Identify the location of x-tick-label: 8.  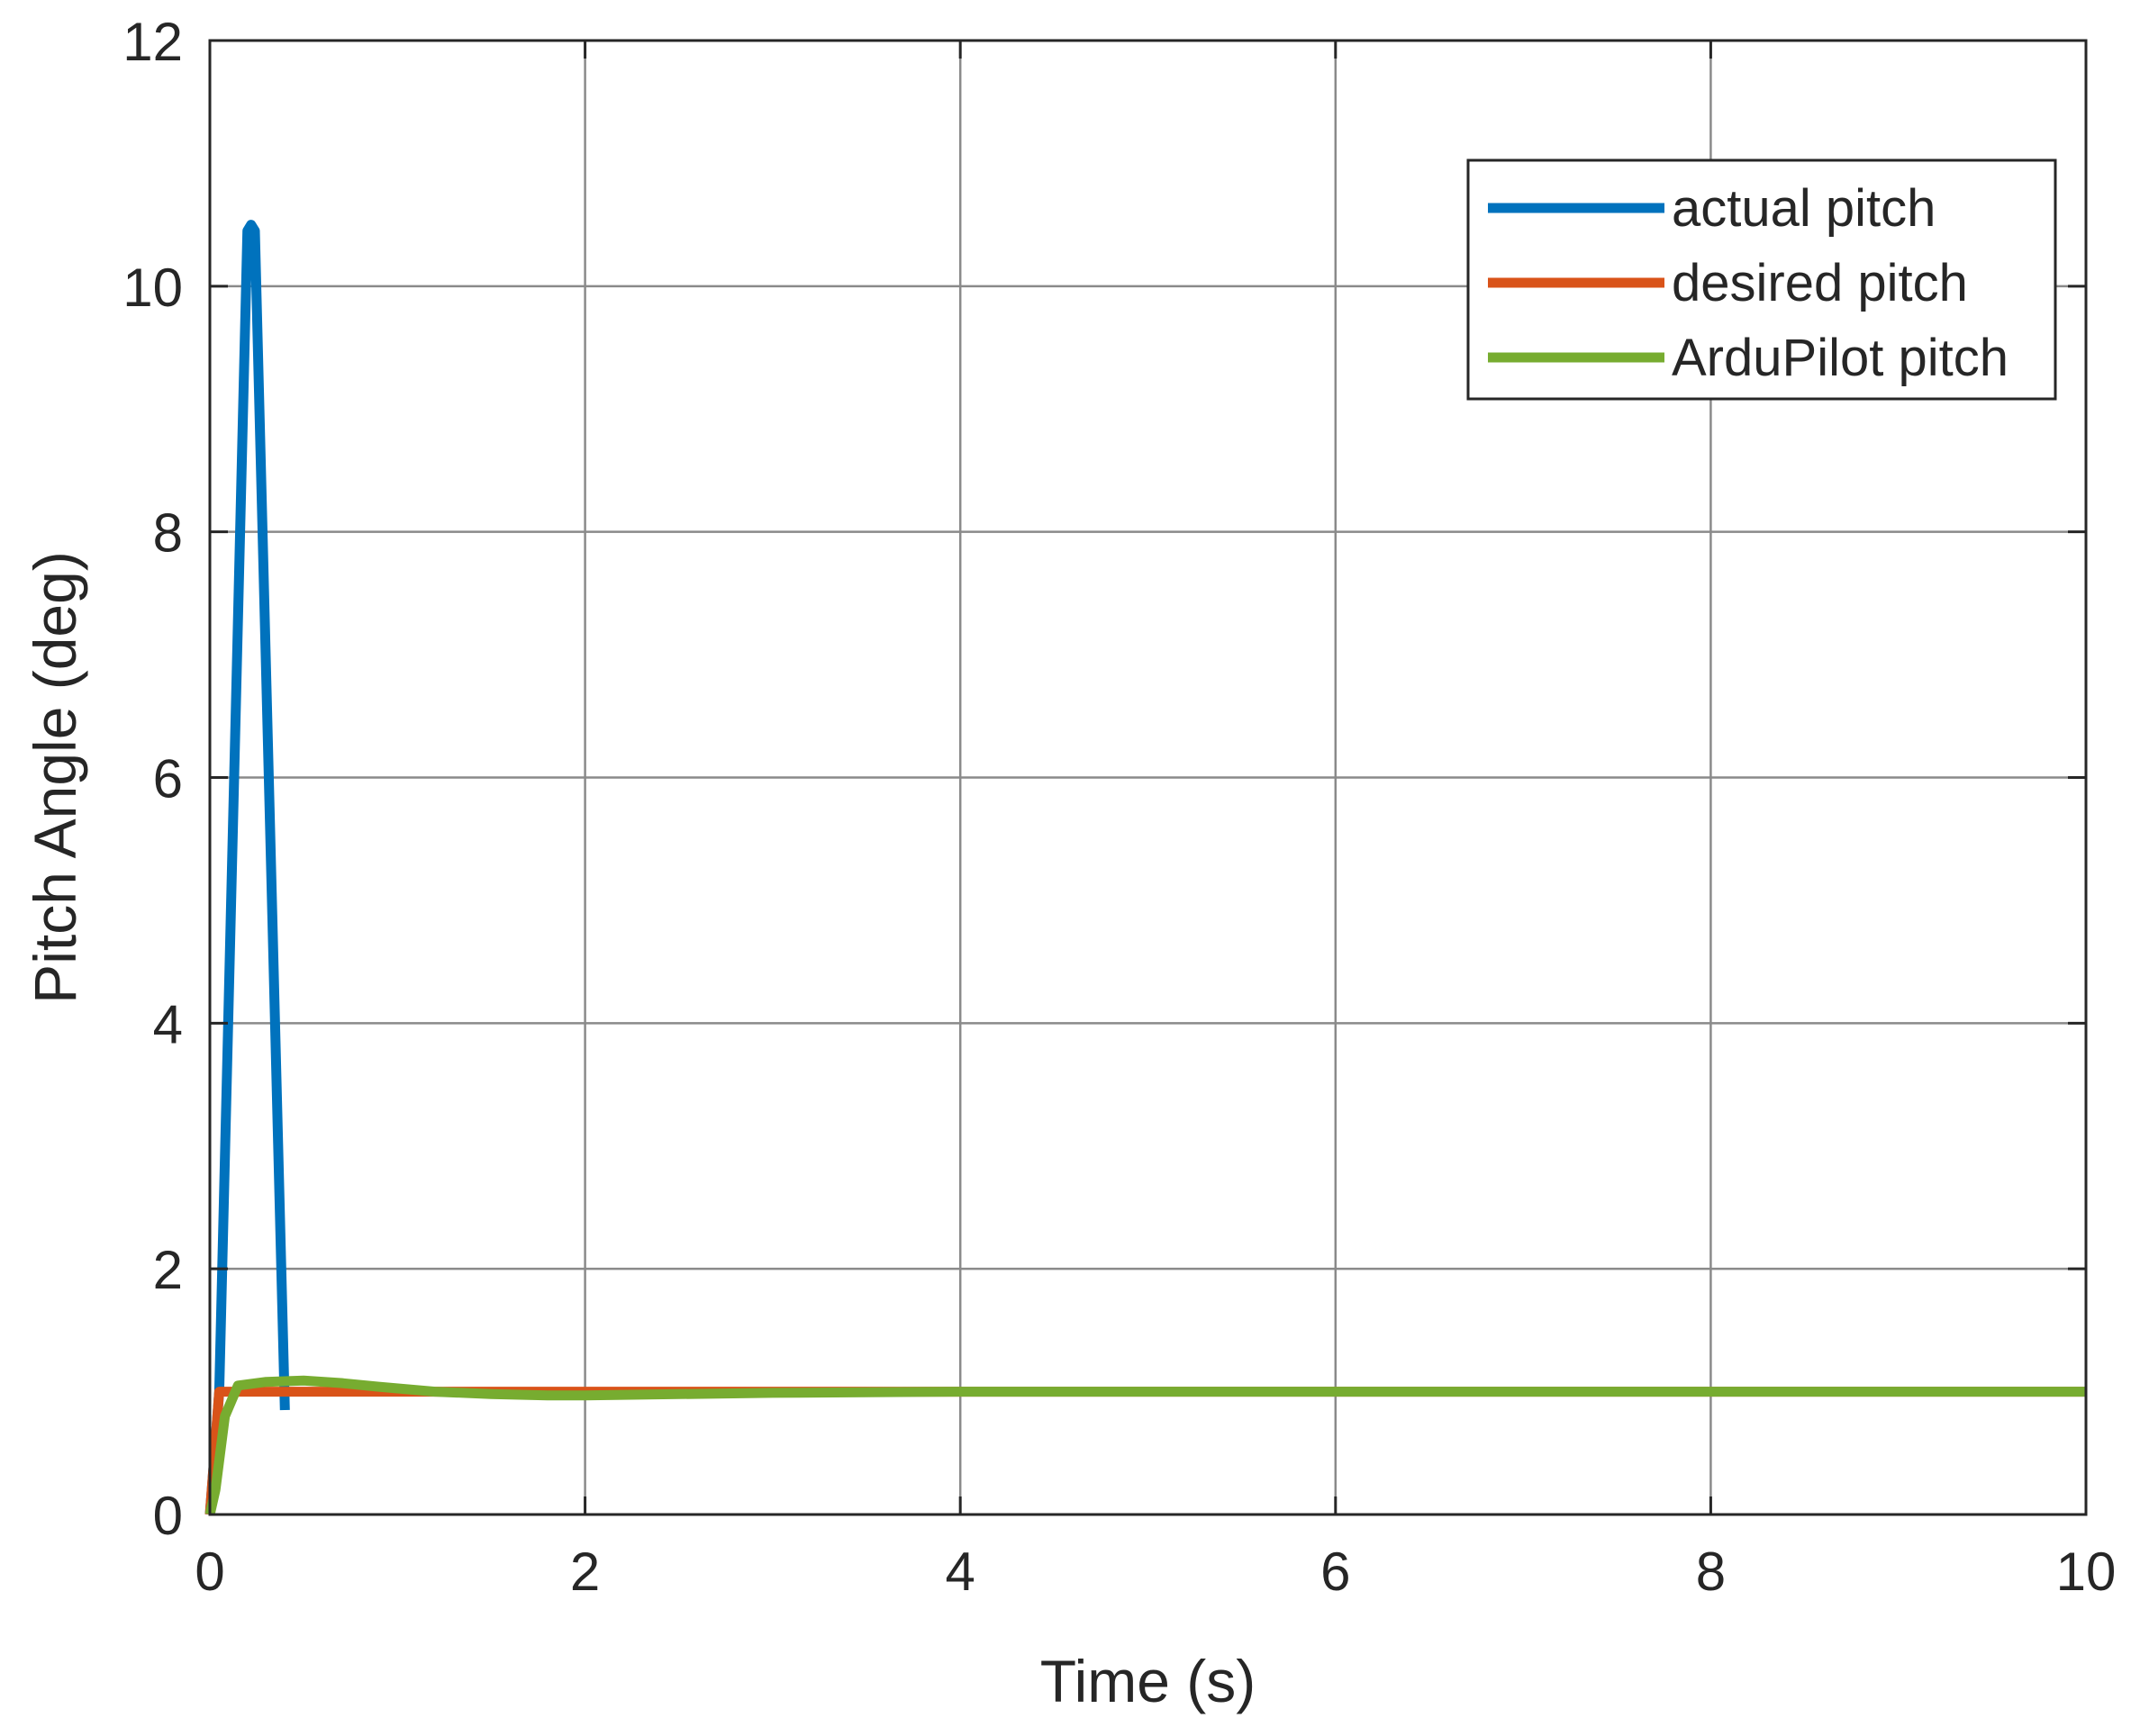
(1711, 1572).